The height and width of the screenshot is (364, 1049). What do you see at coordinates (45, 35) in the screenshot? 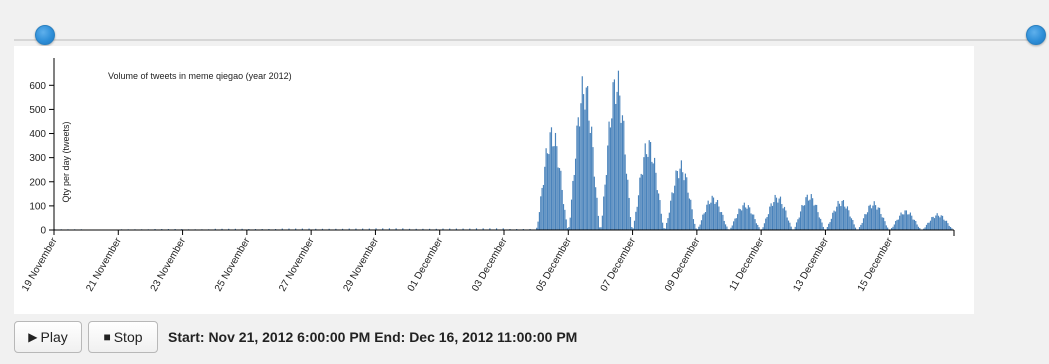
I see `range-slider-start-handle` at bounding box center [45, 35].